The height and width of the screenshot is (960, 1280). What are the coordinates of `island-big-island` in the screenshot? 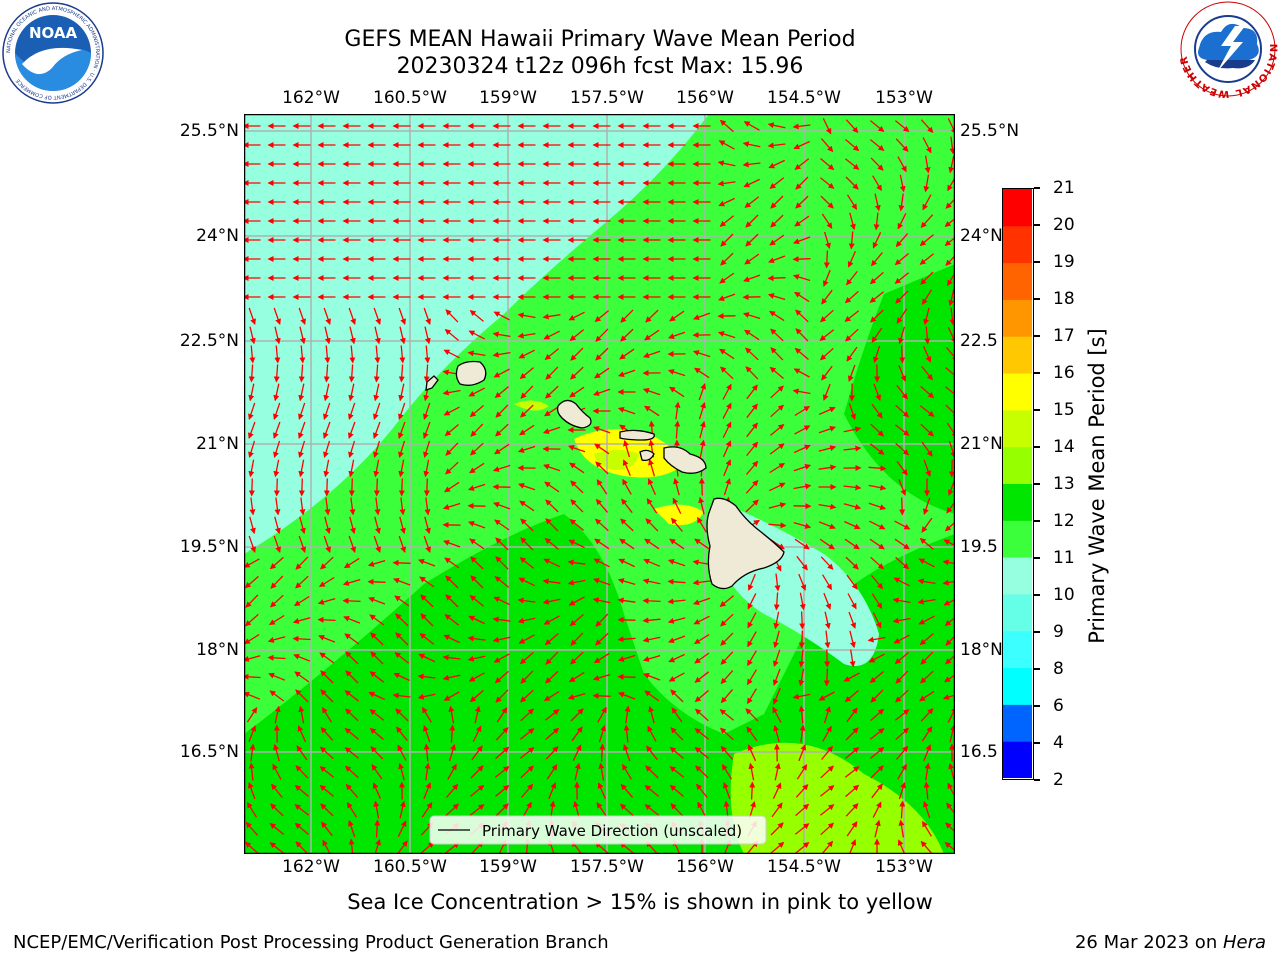 It's located at (745, 543).